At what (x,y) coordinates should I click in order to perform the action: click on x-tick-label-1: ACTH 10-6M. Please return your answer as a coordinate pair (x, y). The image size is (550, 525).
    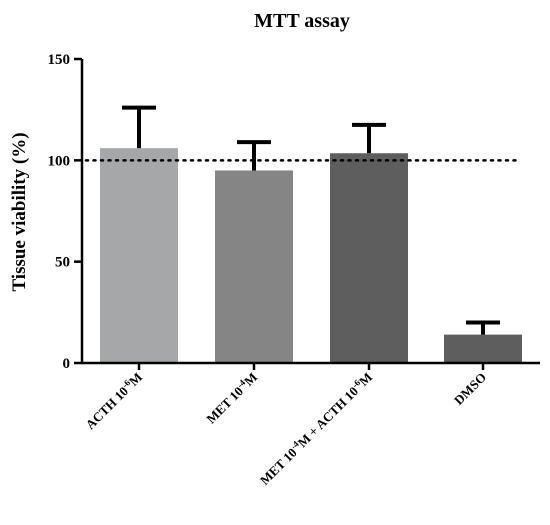
    Looking at the image, I should click on (113, 400).